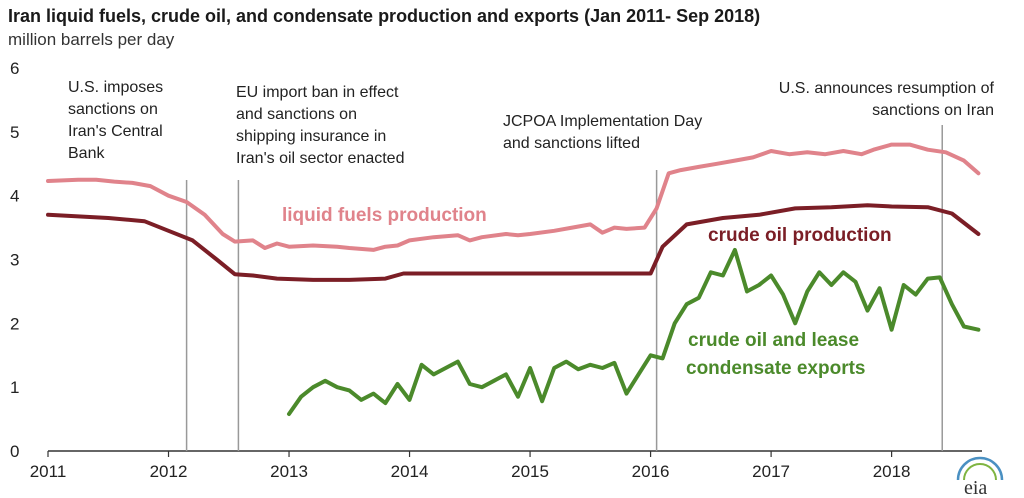 The image size is (1024, 498). Describe the element at coordinates (320, 158) in the screenshot. I see `event-annotation-line: Iran's oil sector enacted` at that location.